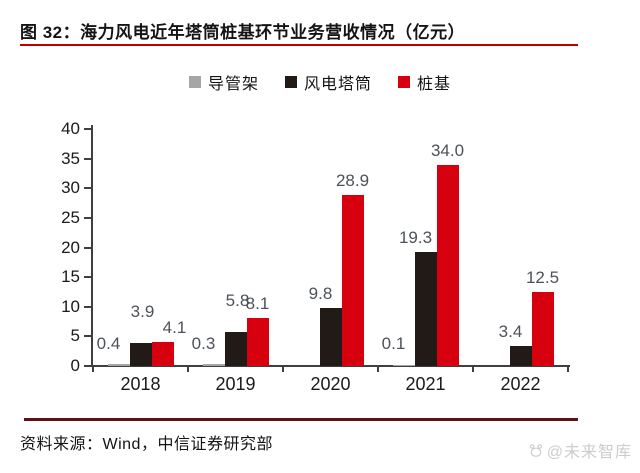  I want to click on x-axis, so click(328, 366).